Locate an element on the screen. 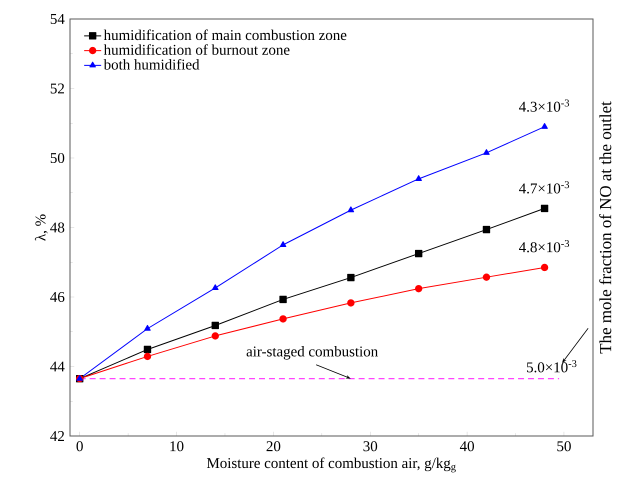 The height and width of the screenshot is (502, 627). x-axis-title: Moisture content of combustion air, g/kg$_{g}$ is located at coordinates (331, 464).